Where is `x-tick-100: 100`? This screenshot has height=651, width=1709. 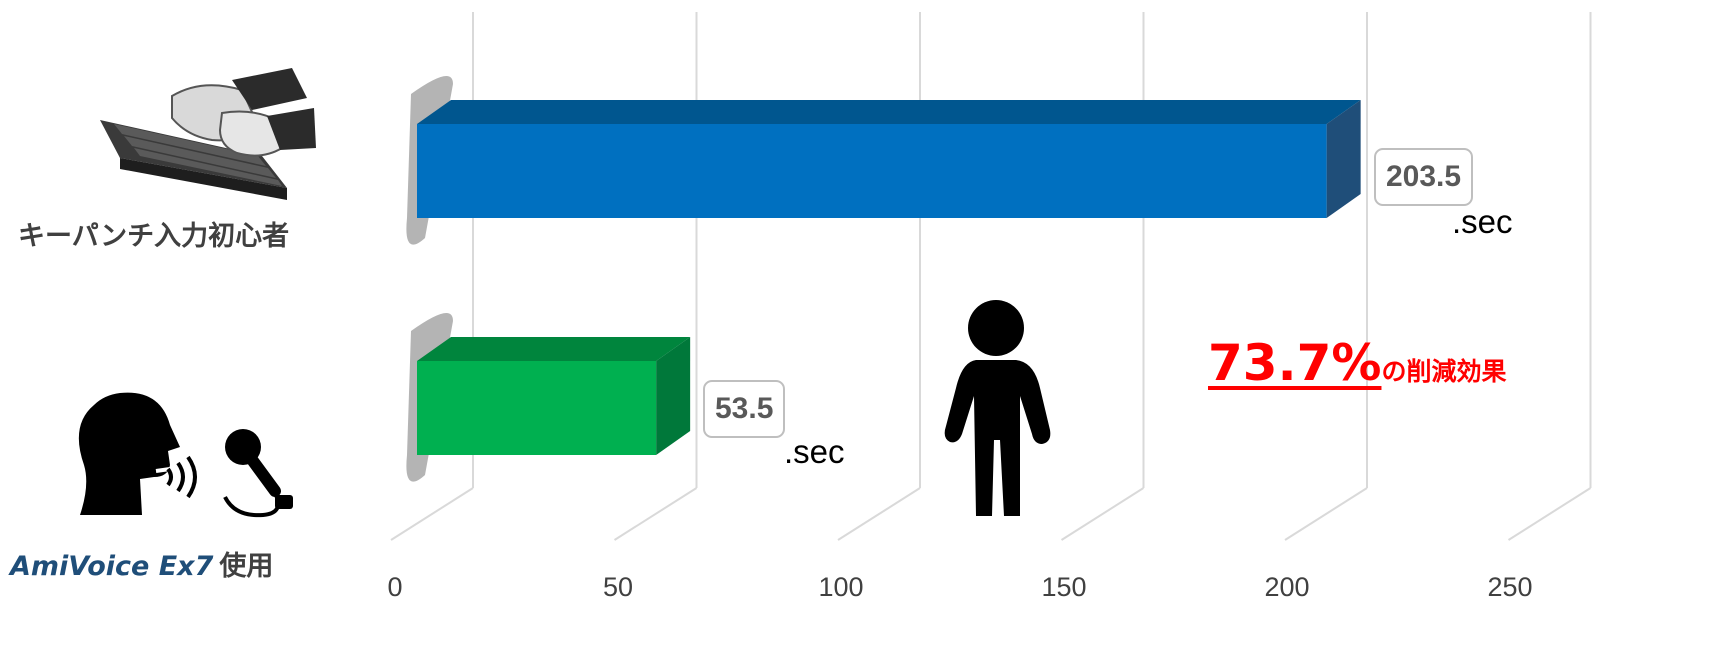 x-tick-100: 100 is located at coordinates (841, 587).